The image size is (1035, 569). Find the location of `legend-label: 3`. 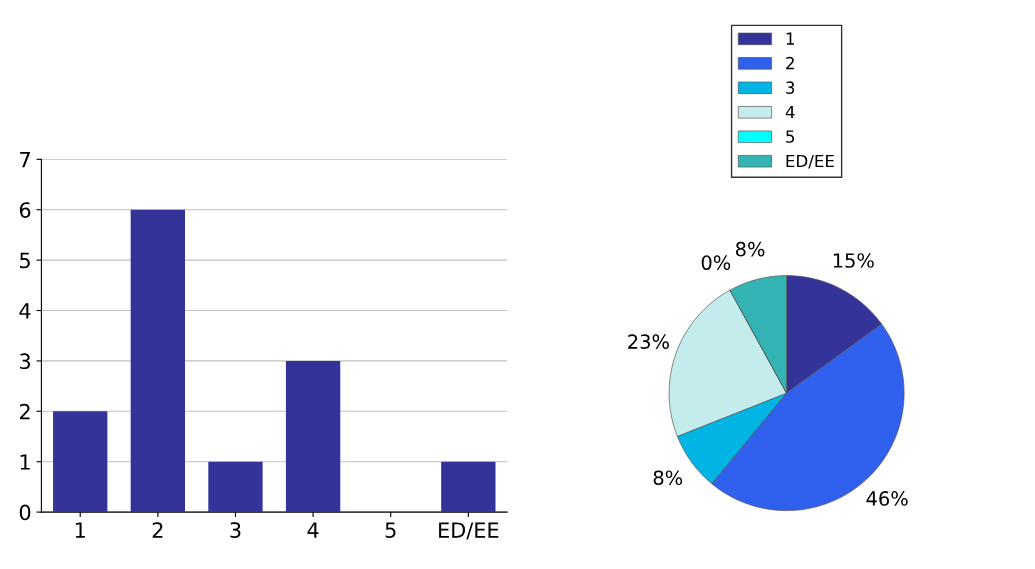

legend-label: 3 is located at coordinates (790, 87).